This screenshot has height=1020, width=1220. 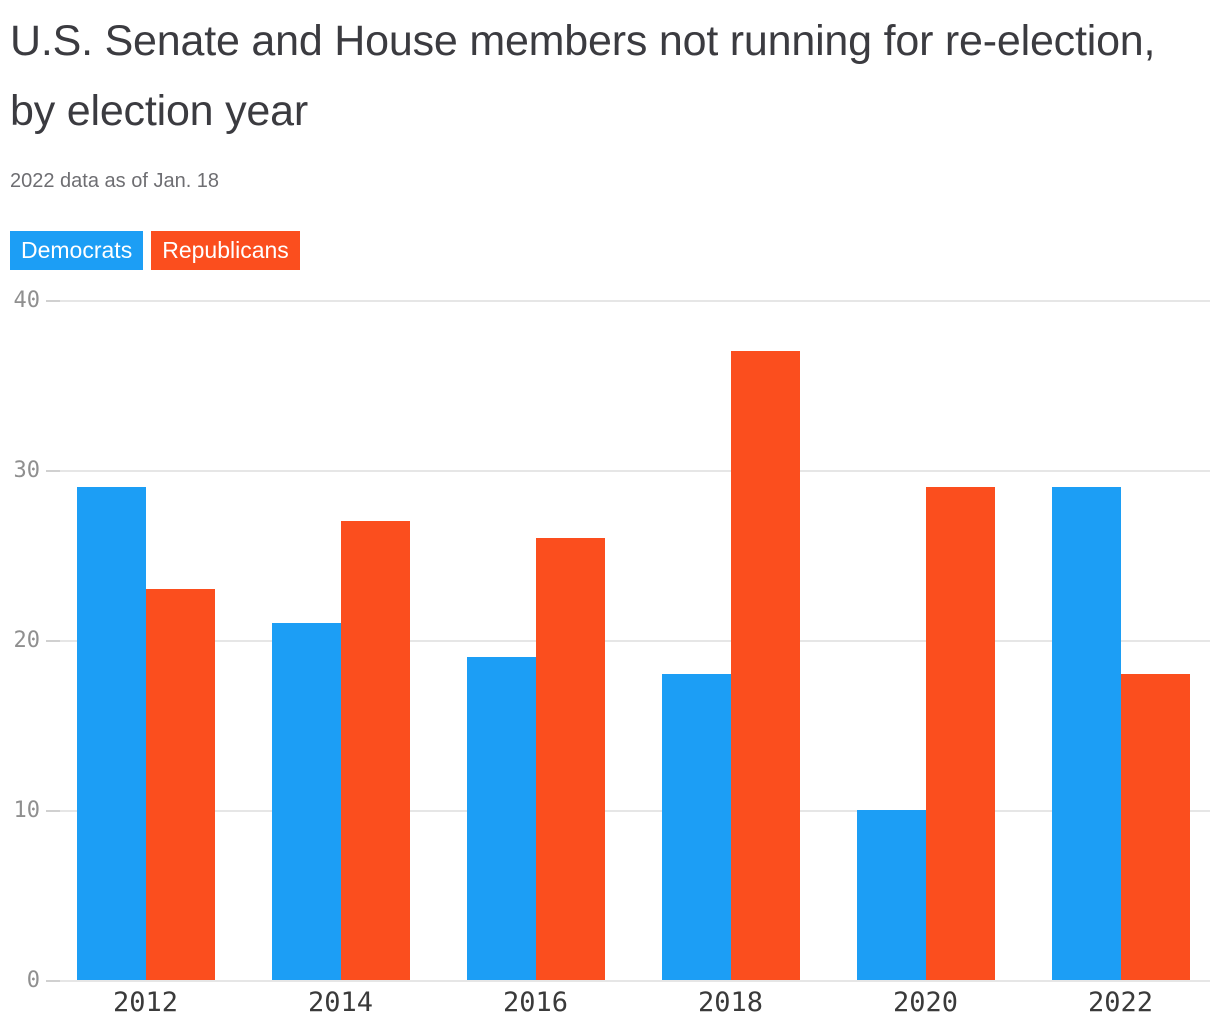 What do you see at coordinates (27, 300) in the screenshot?
I see `y-axis-label-40: 40` at bounding box center [27, 300].